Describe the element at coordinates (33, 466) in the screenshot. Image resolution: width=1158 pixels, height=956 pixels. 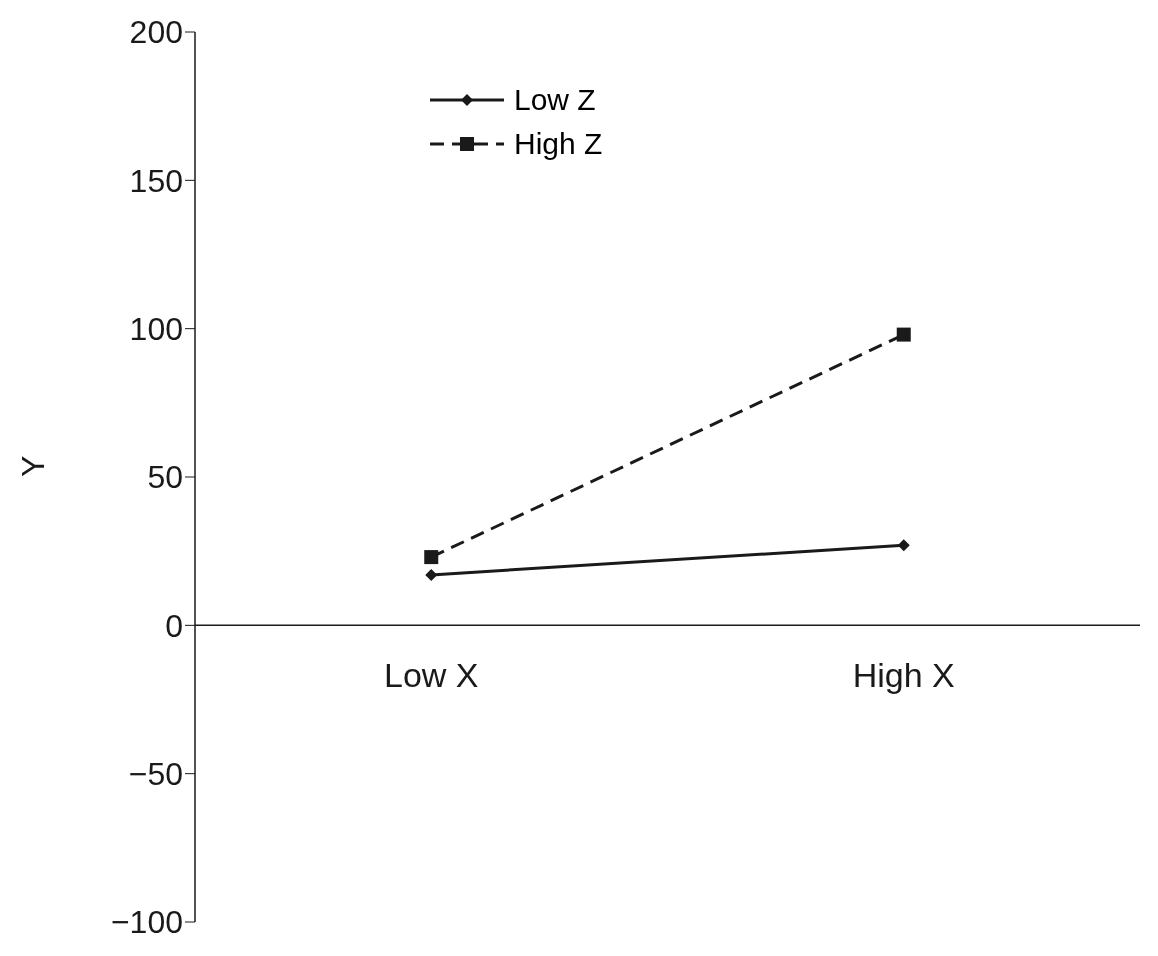
I see `y-axis-title: Y` at that location.